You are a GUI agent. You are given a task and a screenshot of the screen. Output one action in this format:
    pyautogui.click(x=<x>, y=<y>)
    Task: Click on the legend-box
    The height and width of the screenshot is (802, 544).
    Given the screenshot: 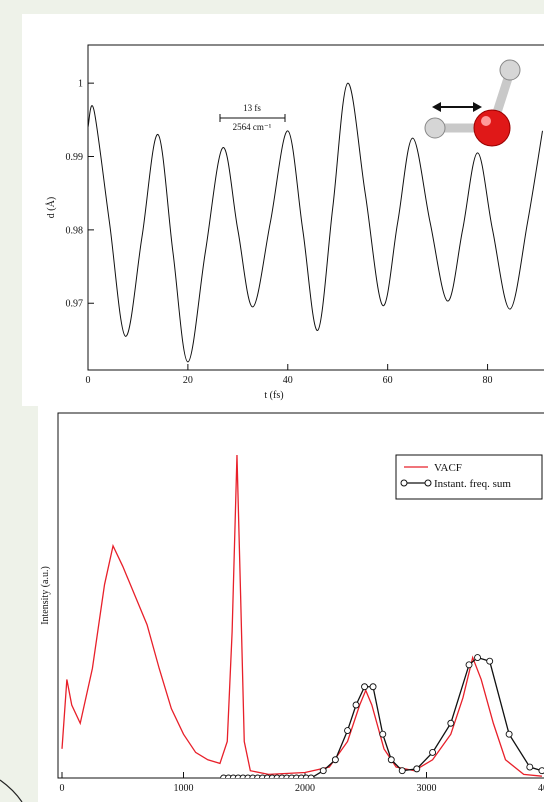 What is the action you would take?
    pyautogui.click(x=469, y=477)
    